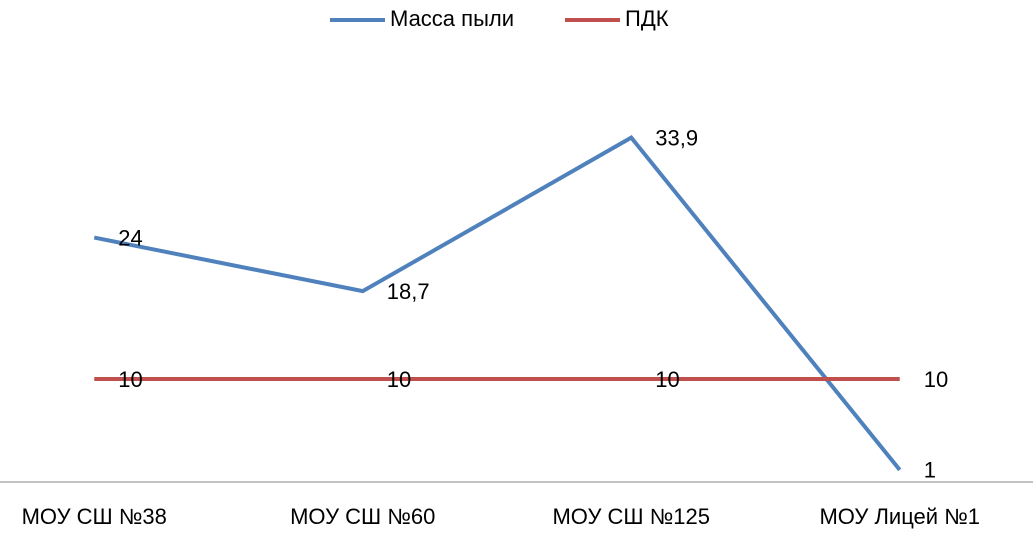 Image resolution: width=1033 pixels, height=533 pixels. Describe the element at coordinates (452, 18) in the screenshot. I see `legend-label: Масса пыли` at that location.